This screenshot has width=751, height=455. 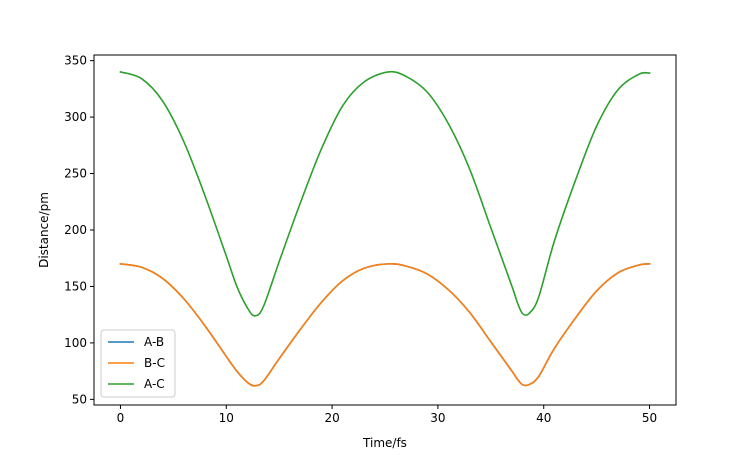 What do you see at coordinates (75, 286) in the screenshot?
I see `y-tick-label: 150` at bounding box center [75, 286].